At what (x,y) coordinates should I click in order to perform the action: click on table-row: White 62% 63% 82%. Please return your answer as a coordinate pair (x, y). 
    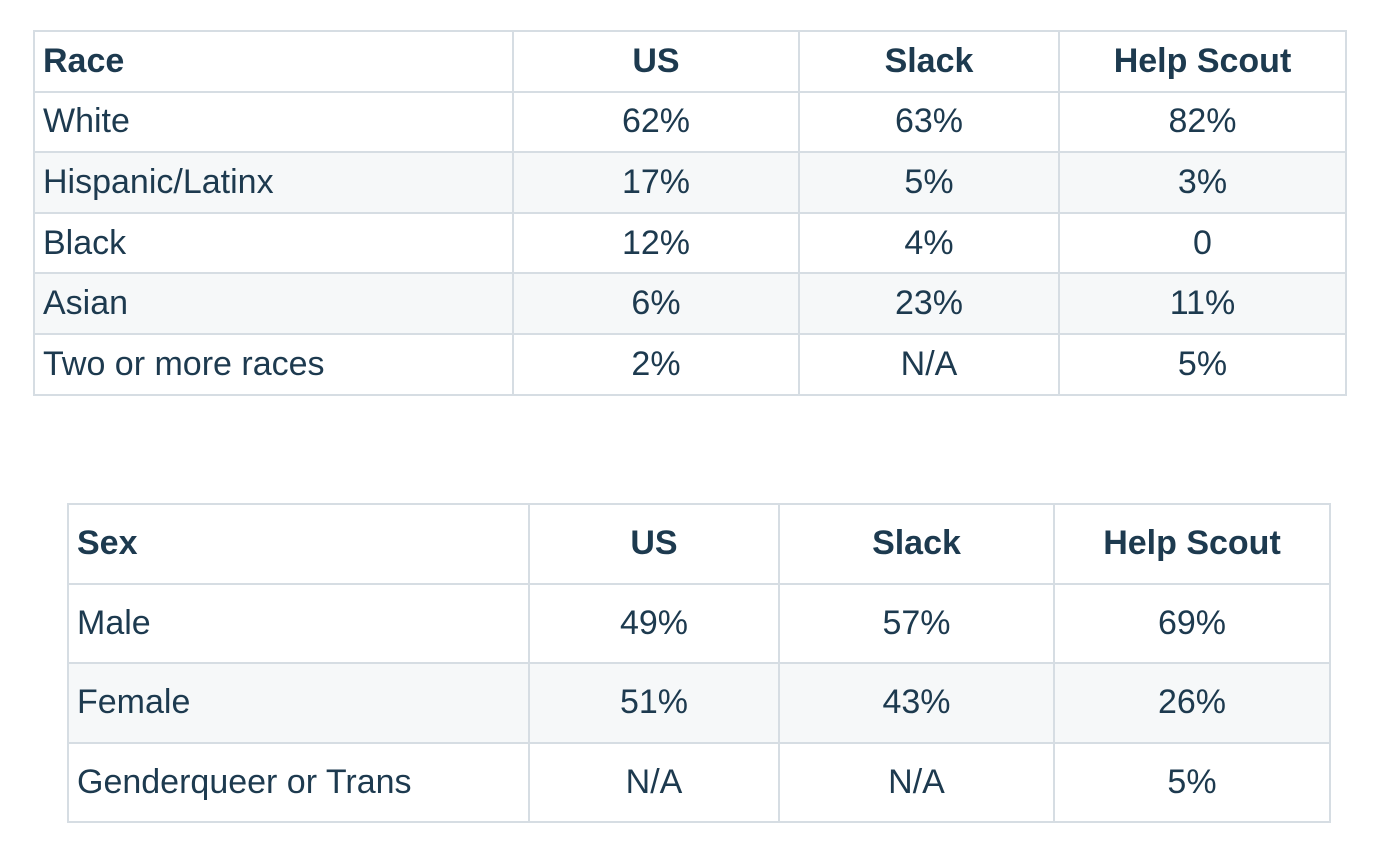
    Looking at the image, I should click on (690, 122).